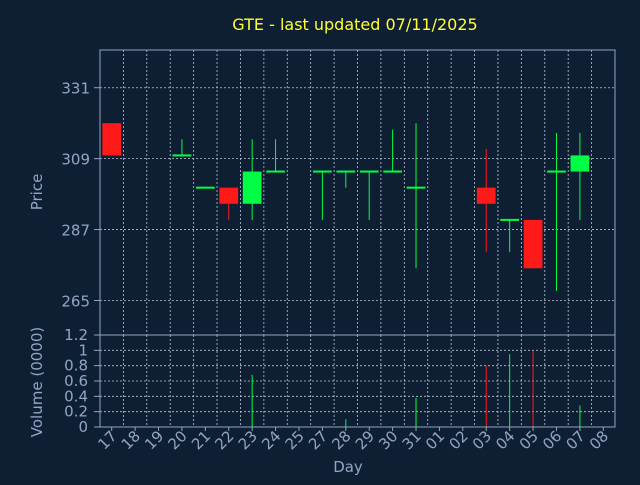 The height and width of the screenshot is (485, 640). What do you see at coordinates (75, 231) in the screenshot?
I see `price-y-tick-label: 287` at bounding box center [75, 231].